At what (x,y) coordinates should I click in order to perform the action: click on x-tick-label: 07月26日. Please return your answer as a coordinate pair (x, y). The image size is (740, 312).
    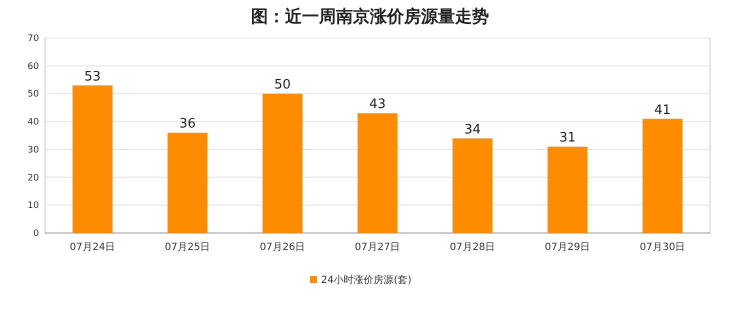
    Looking at the image, I should click on (283, 247).